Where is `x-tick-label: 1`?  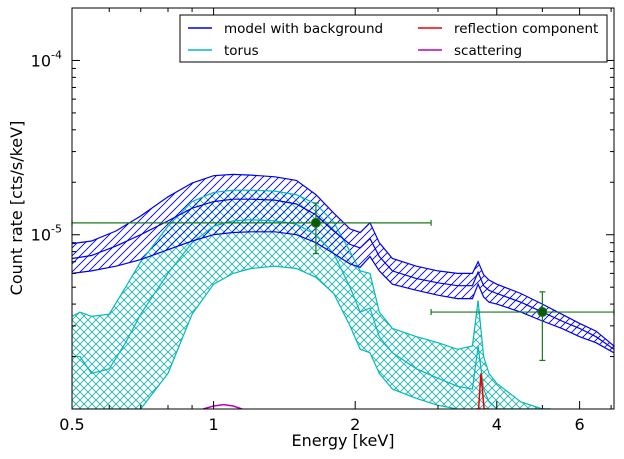 x-tick-label: 1 is located at coordinates (214, 424).